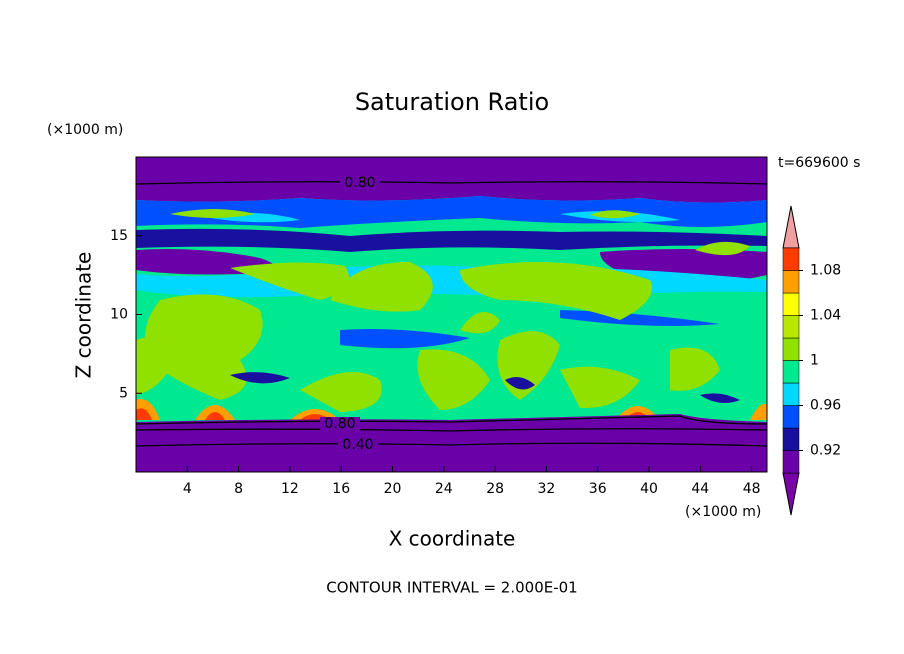  What do you see at coordinates (598, 489) in the screenshot?
I see `x-tick-label: 36` at bounding box center [598, 489].